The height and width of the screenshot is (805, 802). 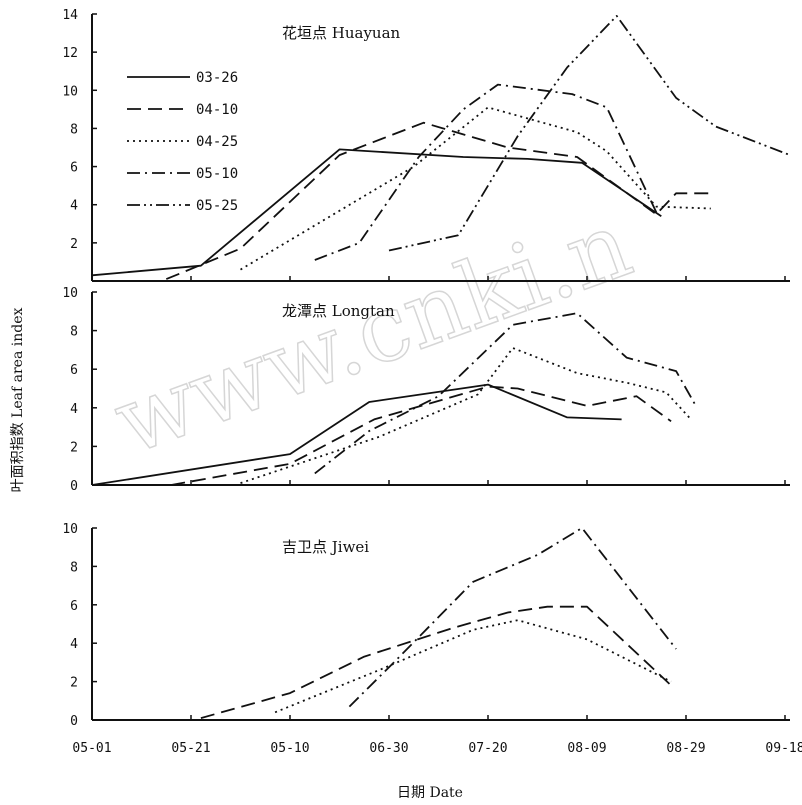 What do you see at coordinates (325, 547) in the screenshot?
I see `panel-title: 吉卫点 Jiwei` at bounding box center [325, 547].